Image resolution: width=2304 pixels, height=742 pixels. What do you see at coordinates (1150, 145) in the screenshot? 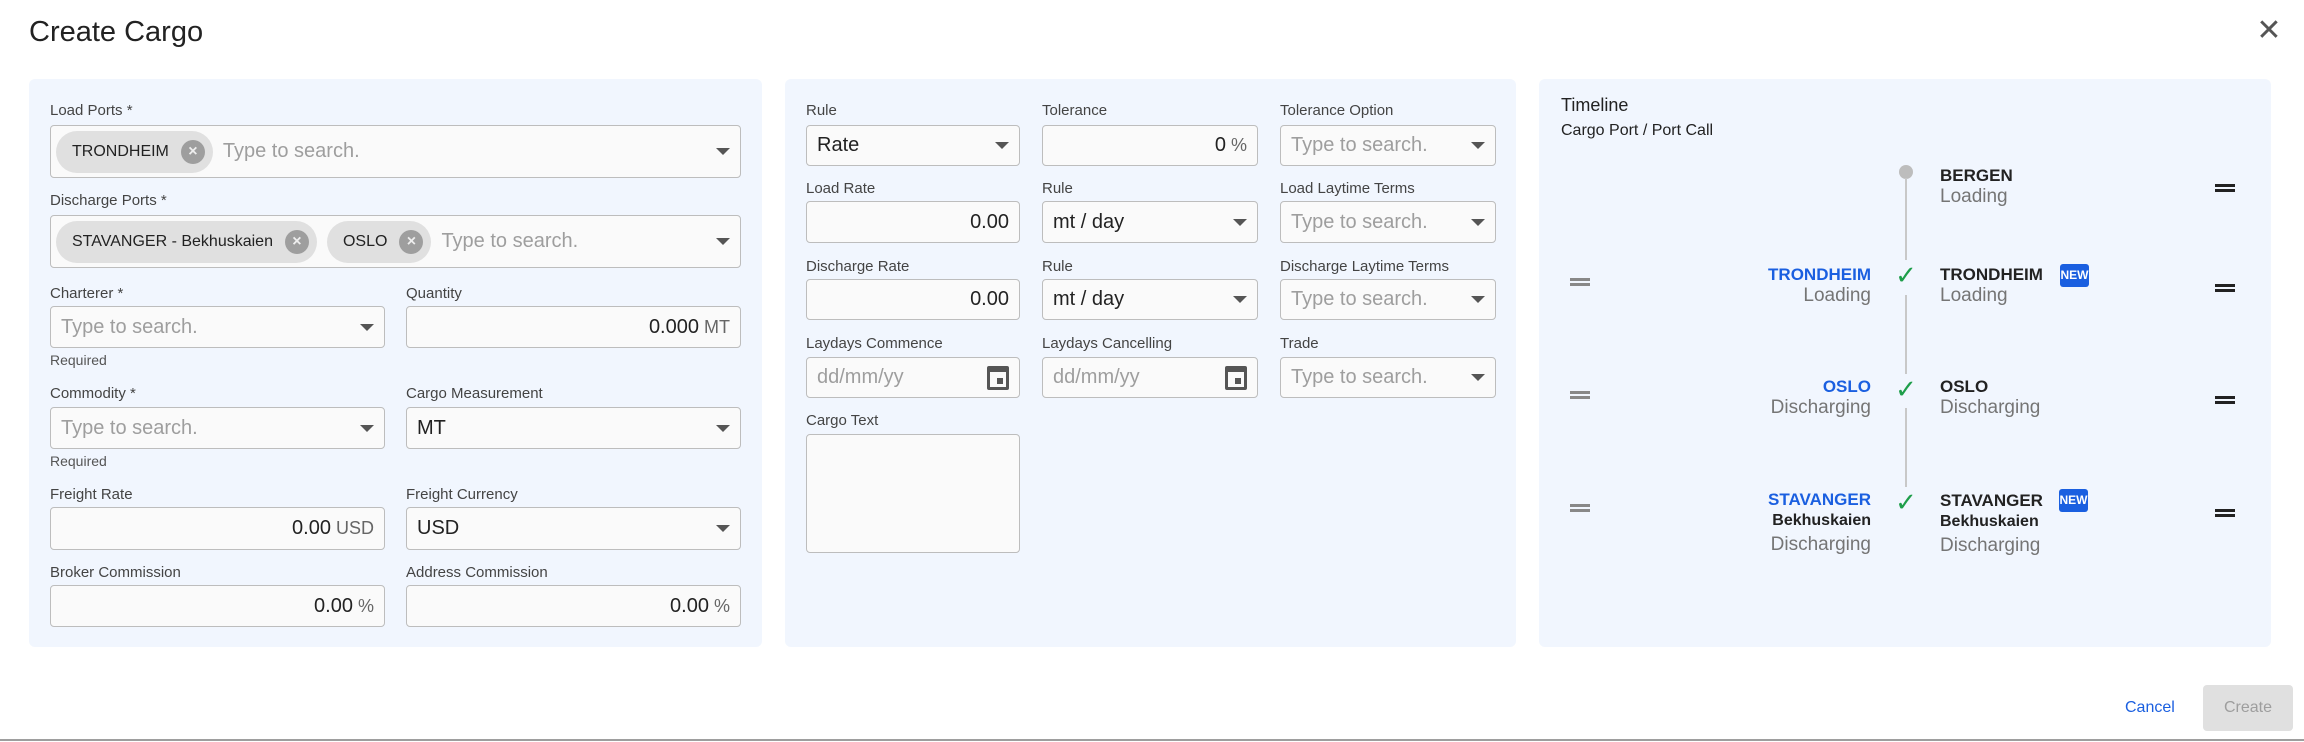
I see `tolerance-input: 0%` at bounding box center [1150, 145].